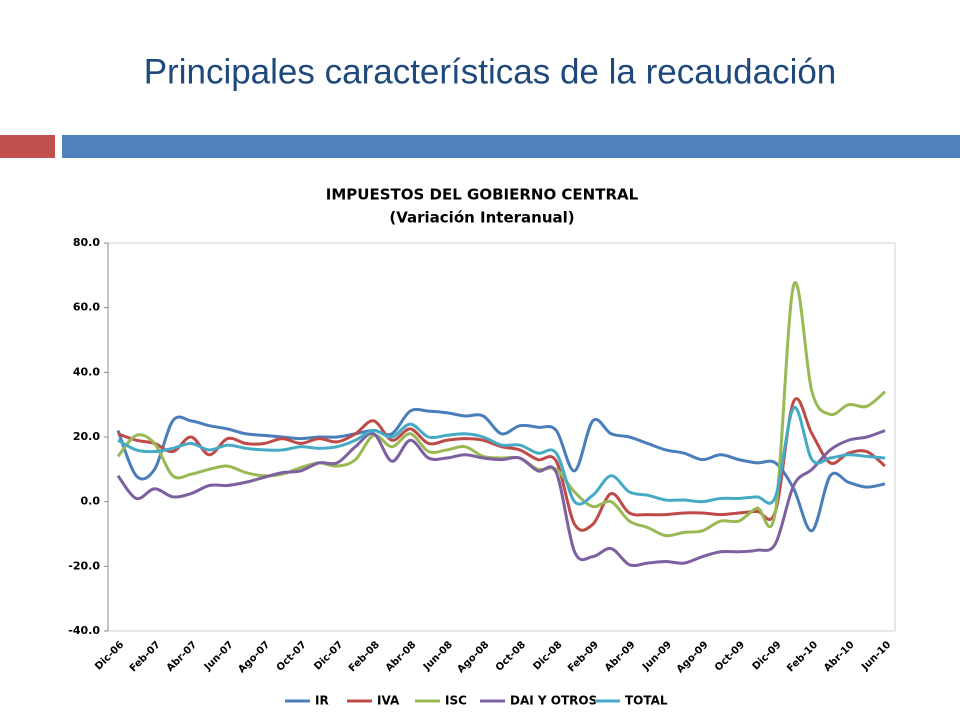 Image resolution: width=960 pixels, height=720 pixels. Describe the element at coordinates (456, 701) in the screenshot. I see `legend-label: ISC` at that location.